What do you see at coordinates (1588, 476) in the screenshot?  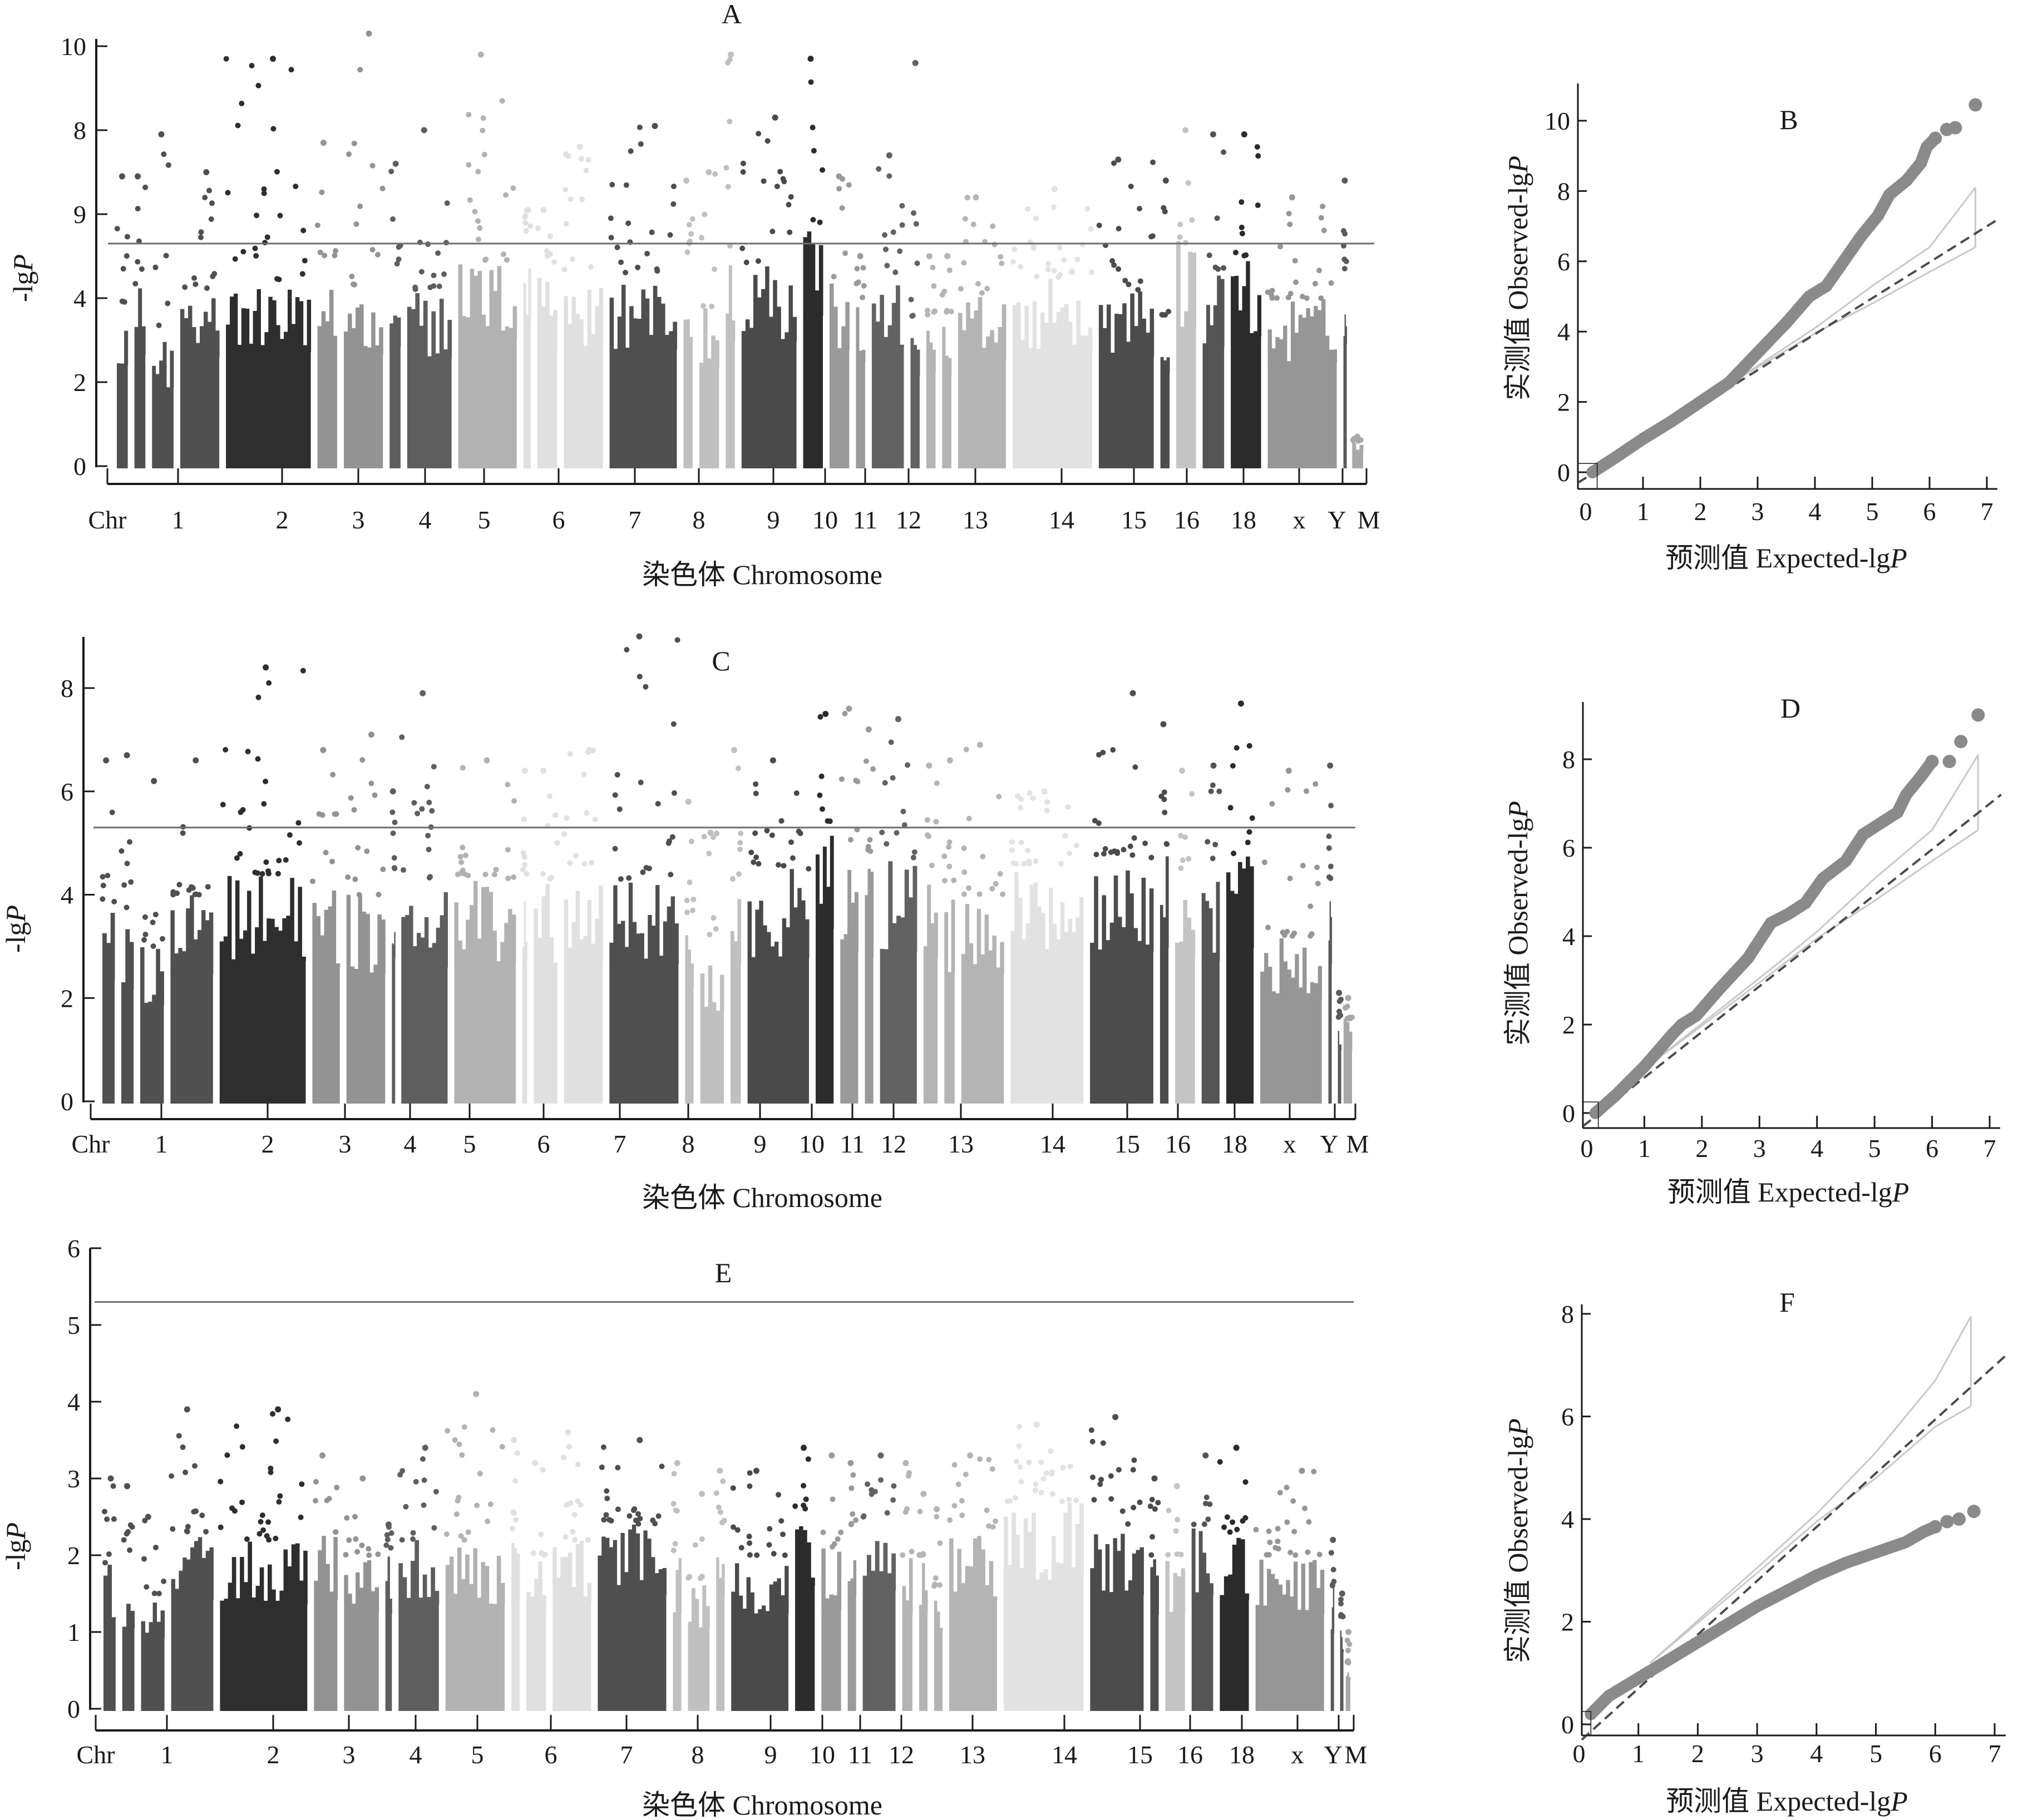 I see `origin-box` at bounding box center [1588, 476].